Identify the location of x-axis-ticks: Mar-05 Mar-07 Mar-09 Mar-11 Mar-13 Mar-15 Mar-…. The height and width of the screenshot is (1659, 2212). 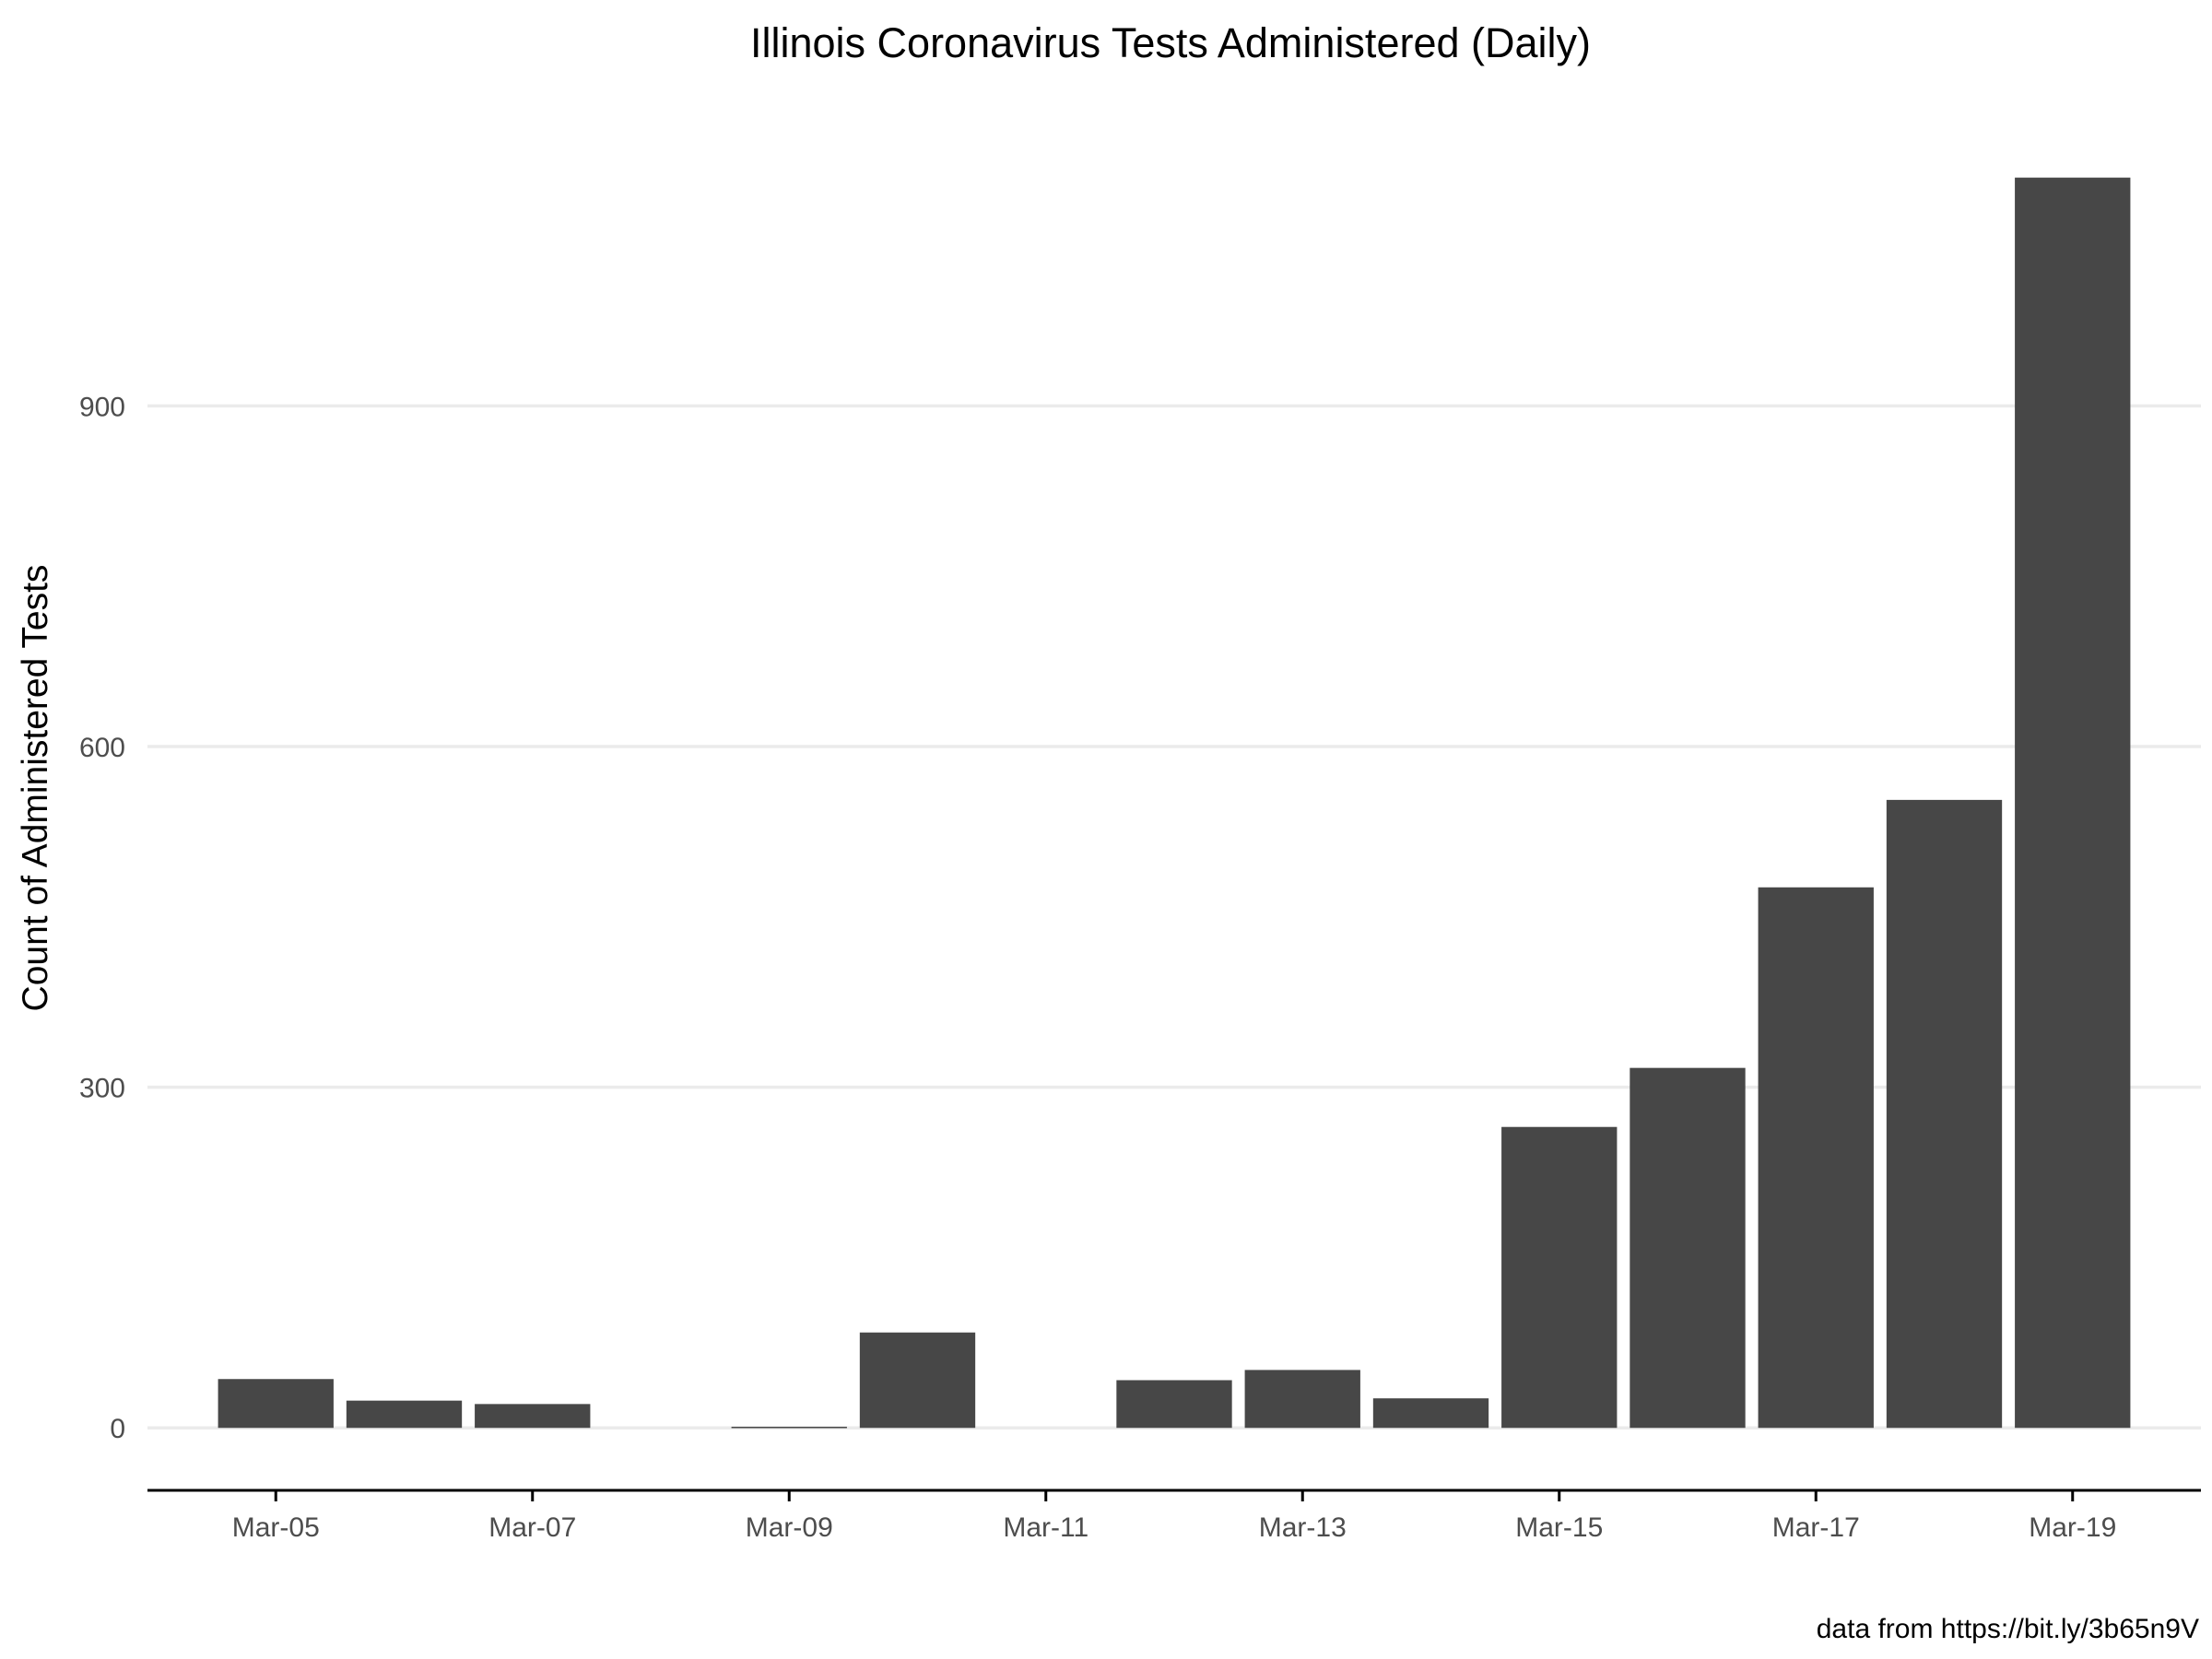
(1174, 1516).